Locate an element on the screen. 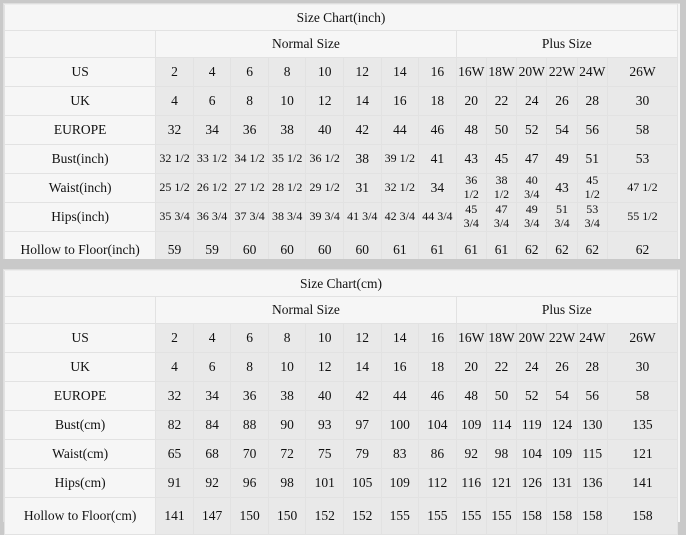 The image size is (686, 535). cell-hipsinch-0: 35 3/4 is located at coordinates (174, 217).